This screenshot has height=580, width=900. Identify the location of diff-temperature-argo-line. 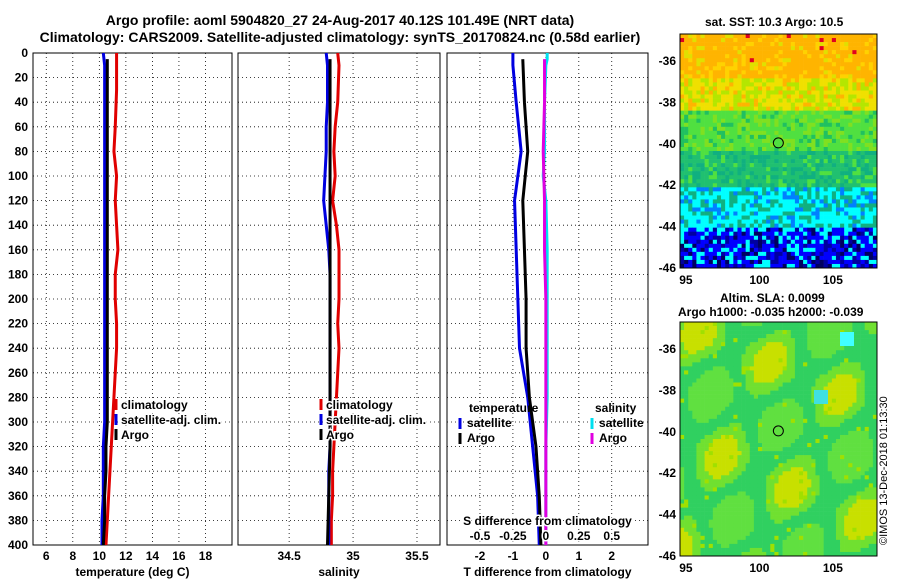
(532, 302).